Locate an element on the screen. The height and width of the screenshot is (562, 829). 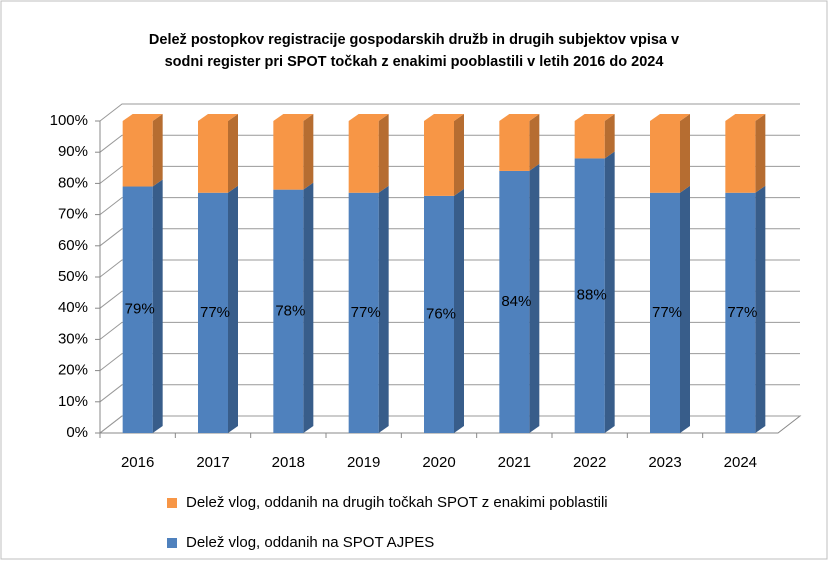
x-tick-label: 2023 is located at coordinates (664, 462).